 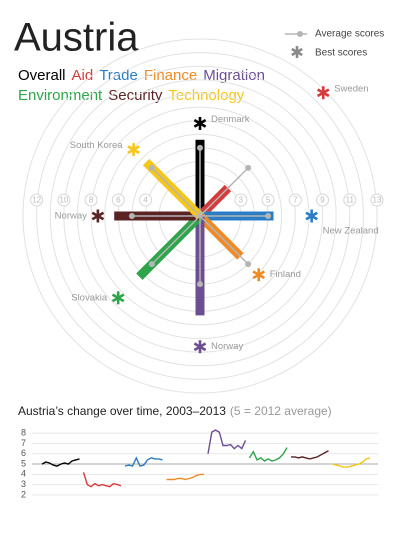 I want to click on legend-item: Aid, so click(x=83, y=75).